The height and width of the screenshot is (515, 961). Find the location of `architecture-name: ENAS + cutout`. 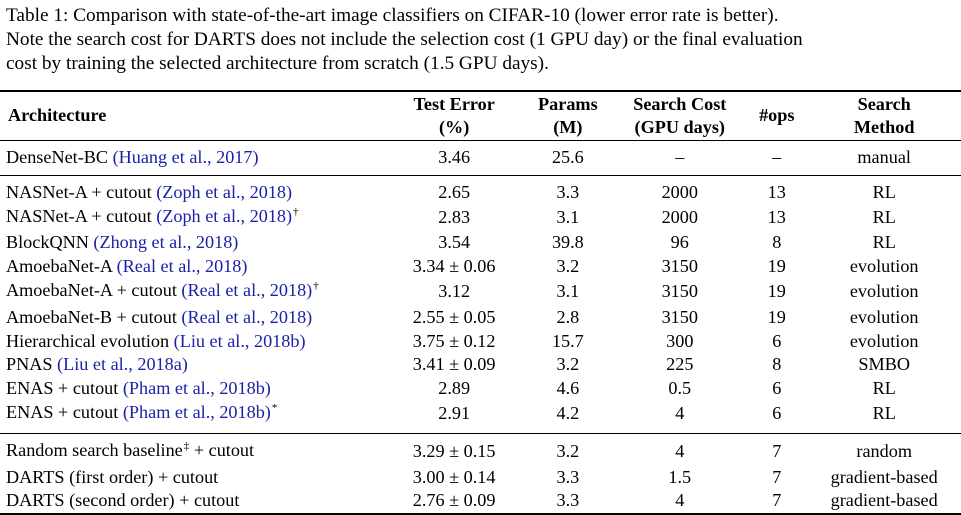

architecture-name: ENAS + cutout is located at coordinates (64, 388).